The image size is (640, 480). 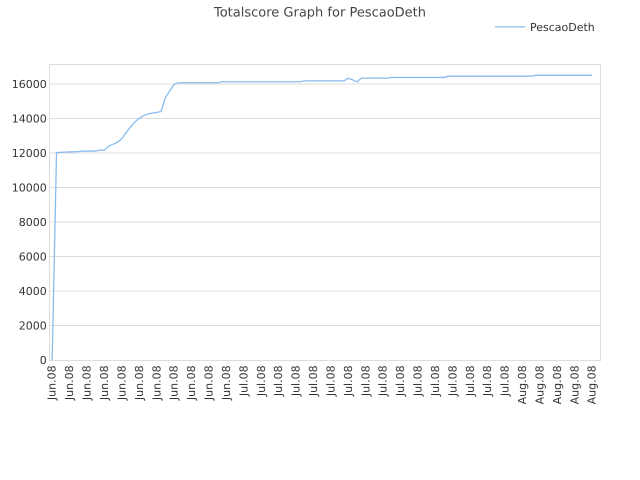 I want to click on legend-label: PescaoDeth, so click(x=562, y=27).